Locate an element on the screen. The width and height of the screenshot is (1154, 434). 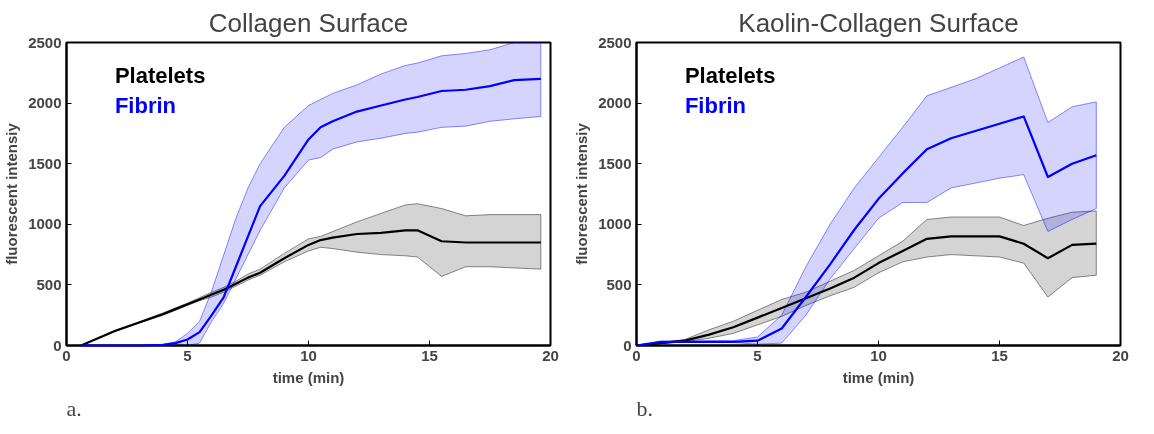
text: b. is located at coordinates (644, 408).